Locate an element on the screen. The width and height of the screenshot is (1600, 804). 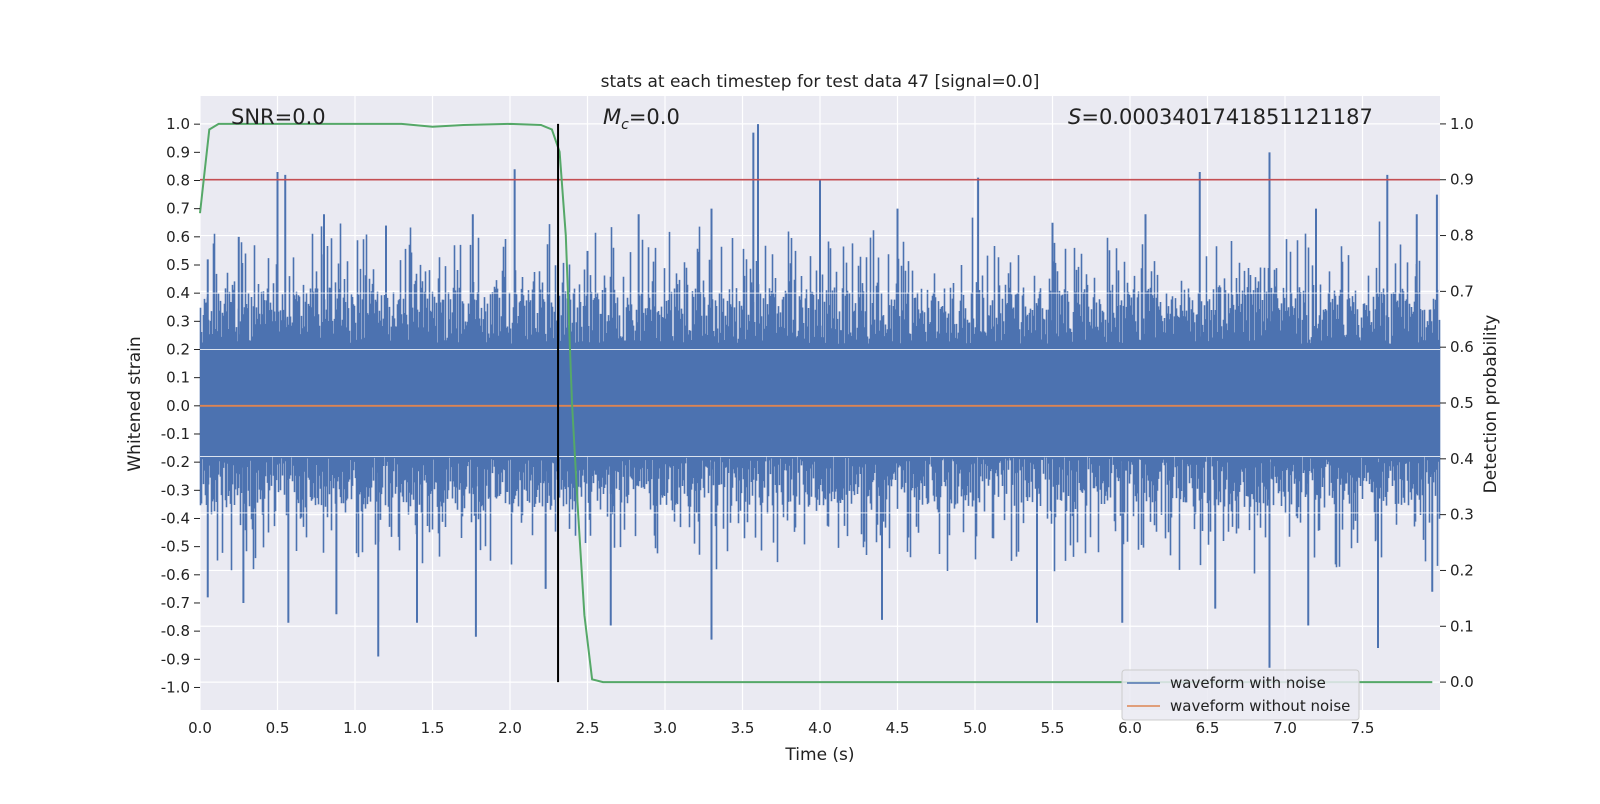
y-tick-label: 0.8 is located at coordinates (178, 180).